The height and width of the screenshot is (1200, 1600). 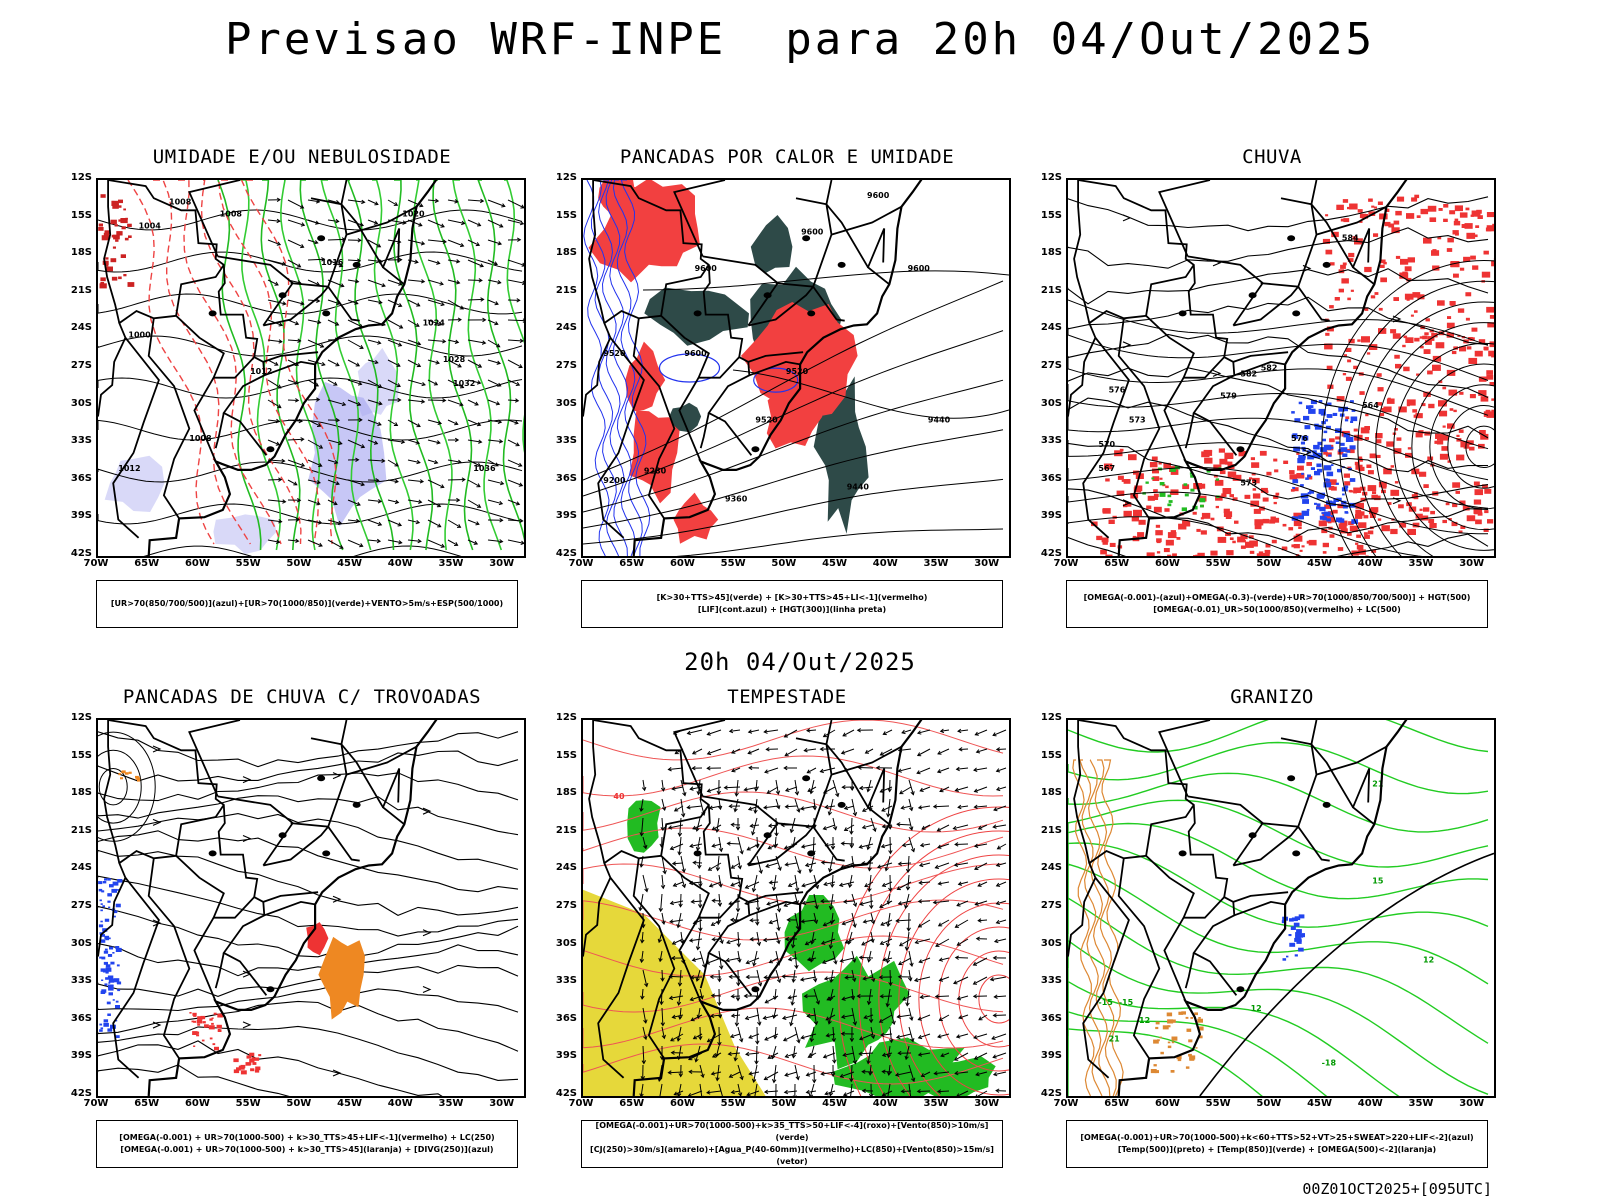 I want to click on lat-tick-label: 33S, so click(x=1051, y=441).